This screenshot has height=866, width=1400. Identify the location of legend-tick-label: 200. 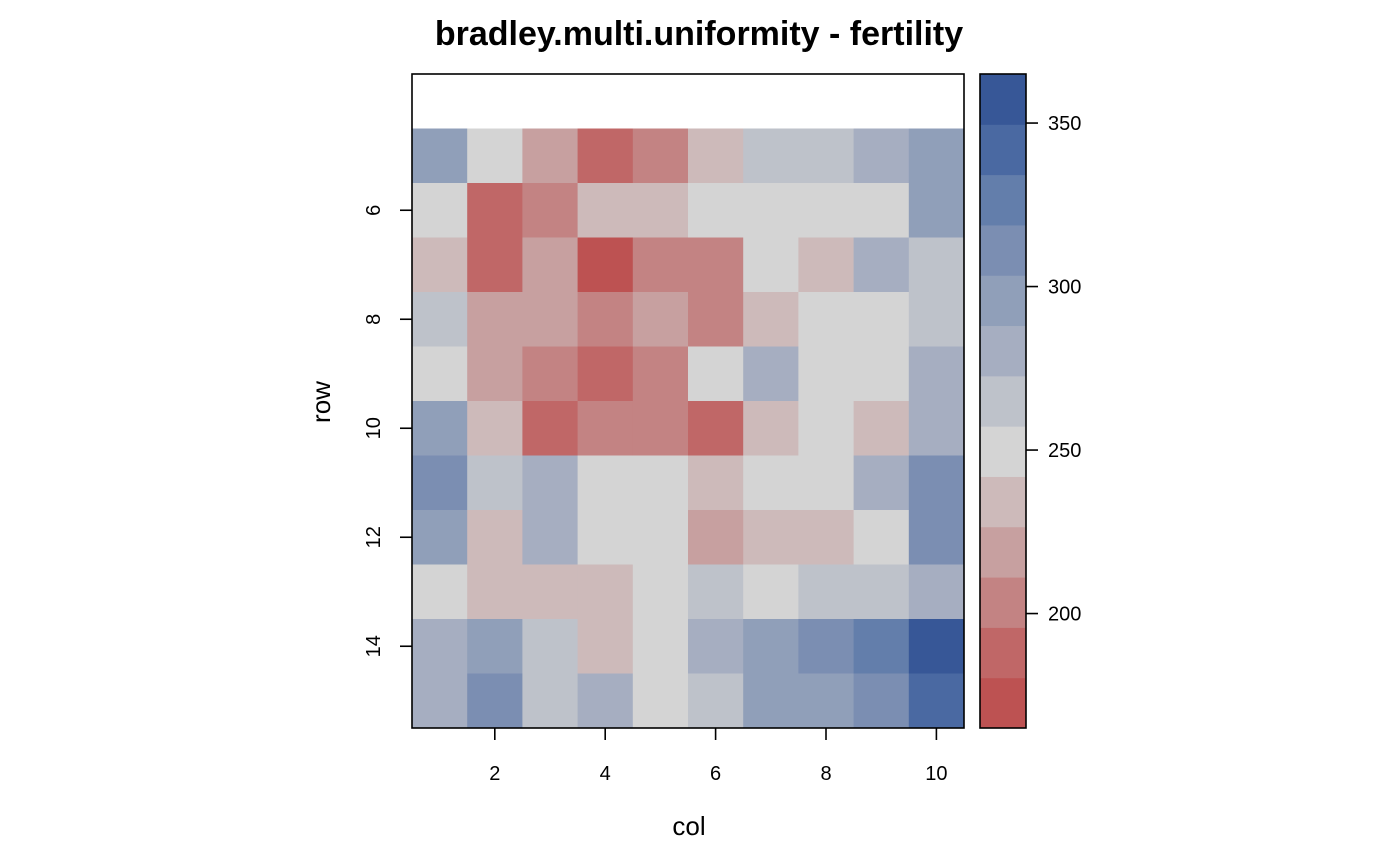
(1064, 615).